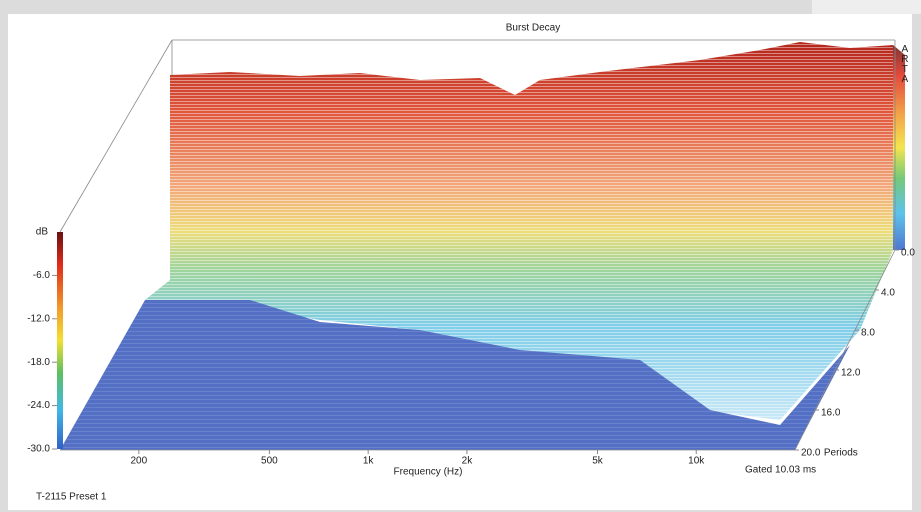  Describe the element at coordinates (904, 64) in the screenshot. I see `brand: ARTA` at that location.